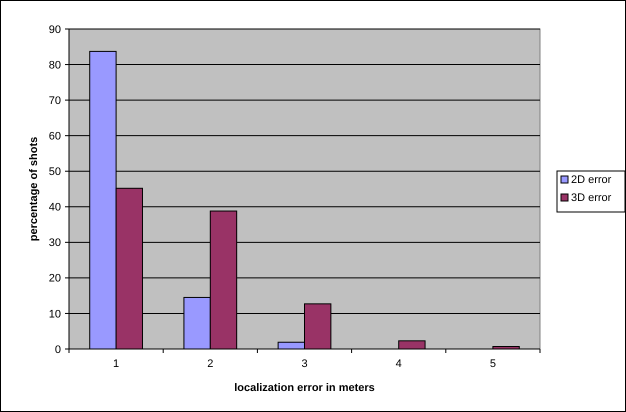 This screenshot has height=412, width=626. What do you see at coordinates (54, 172) in the screenshot?
I see `y-tick-label: 50` at bounding box center [54, 172].